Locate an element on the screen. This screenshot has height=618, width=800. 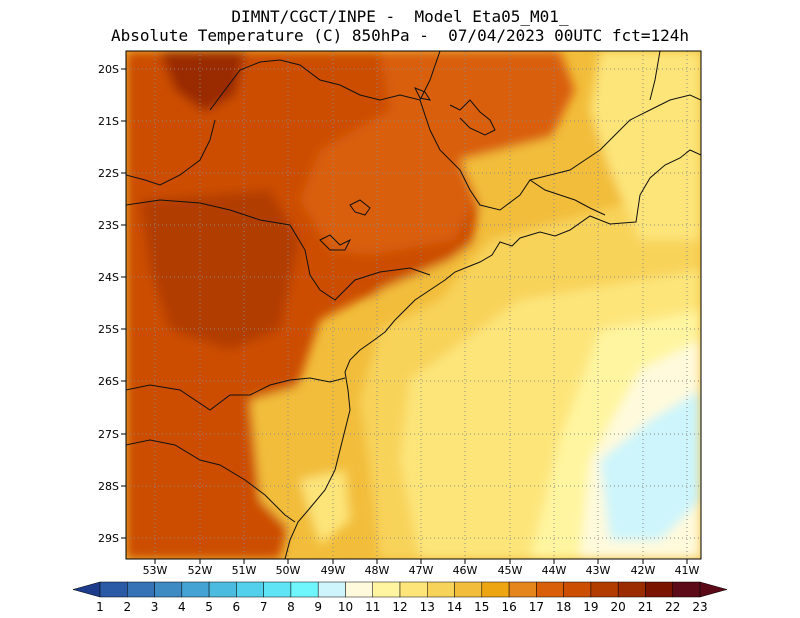
state-border-rj is located at coordinates (567, 197).